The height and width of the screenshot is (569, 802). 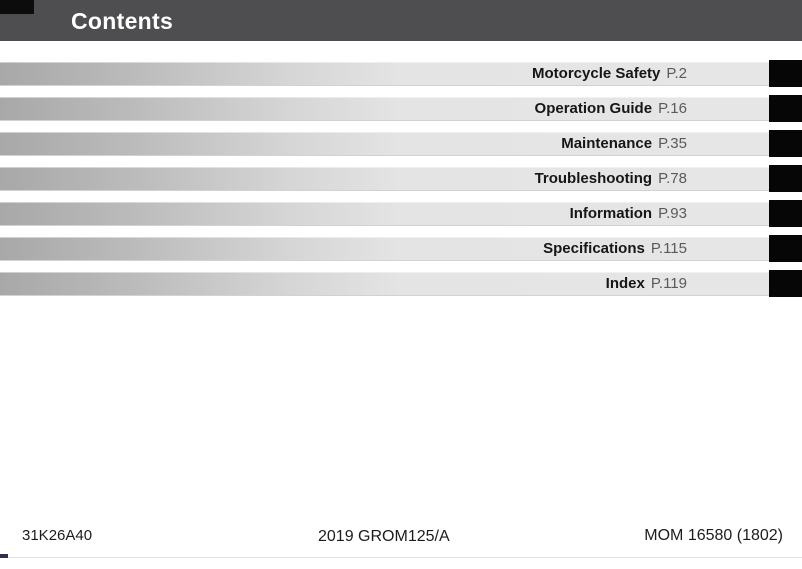 I want to click on toc-item-information: Information P.93, so click(x=401, y=213).